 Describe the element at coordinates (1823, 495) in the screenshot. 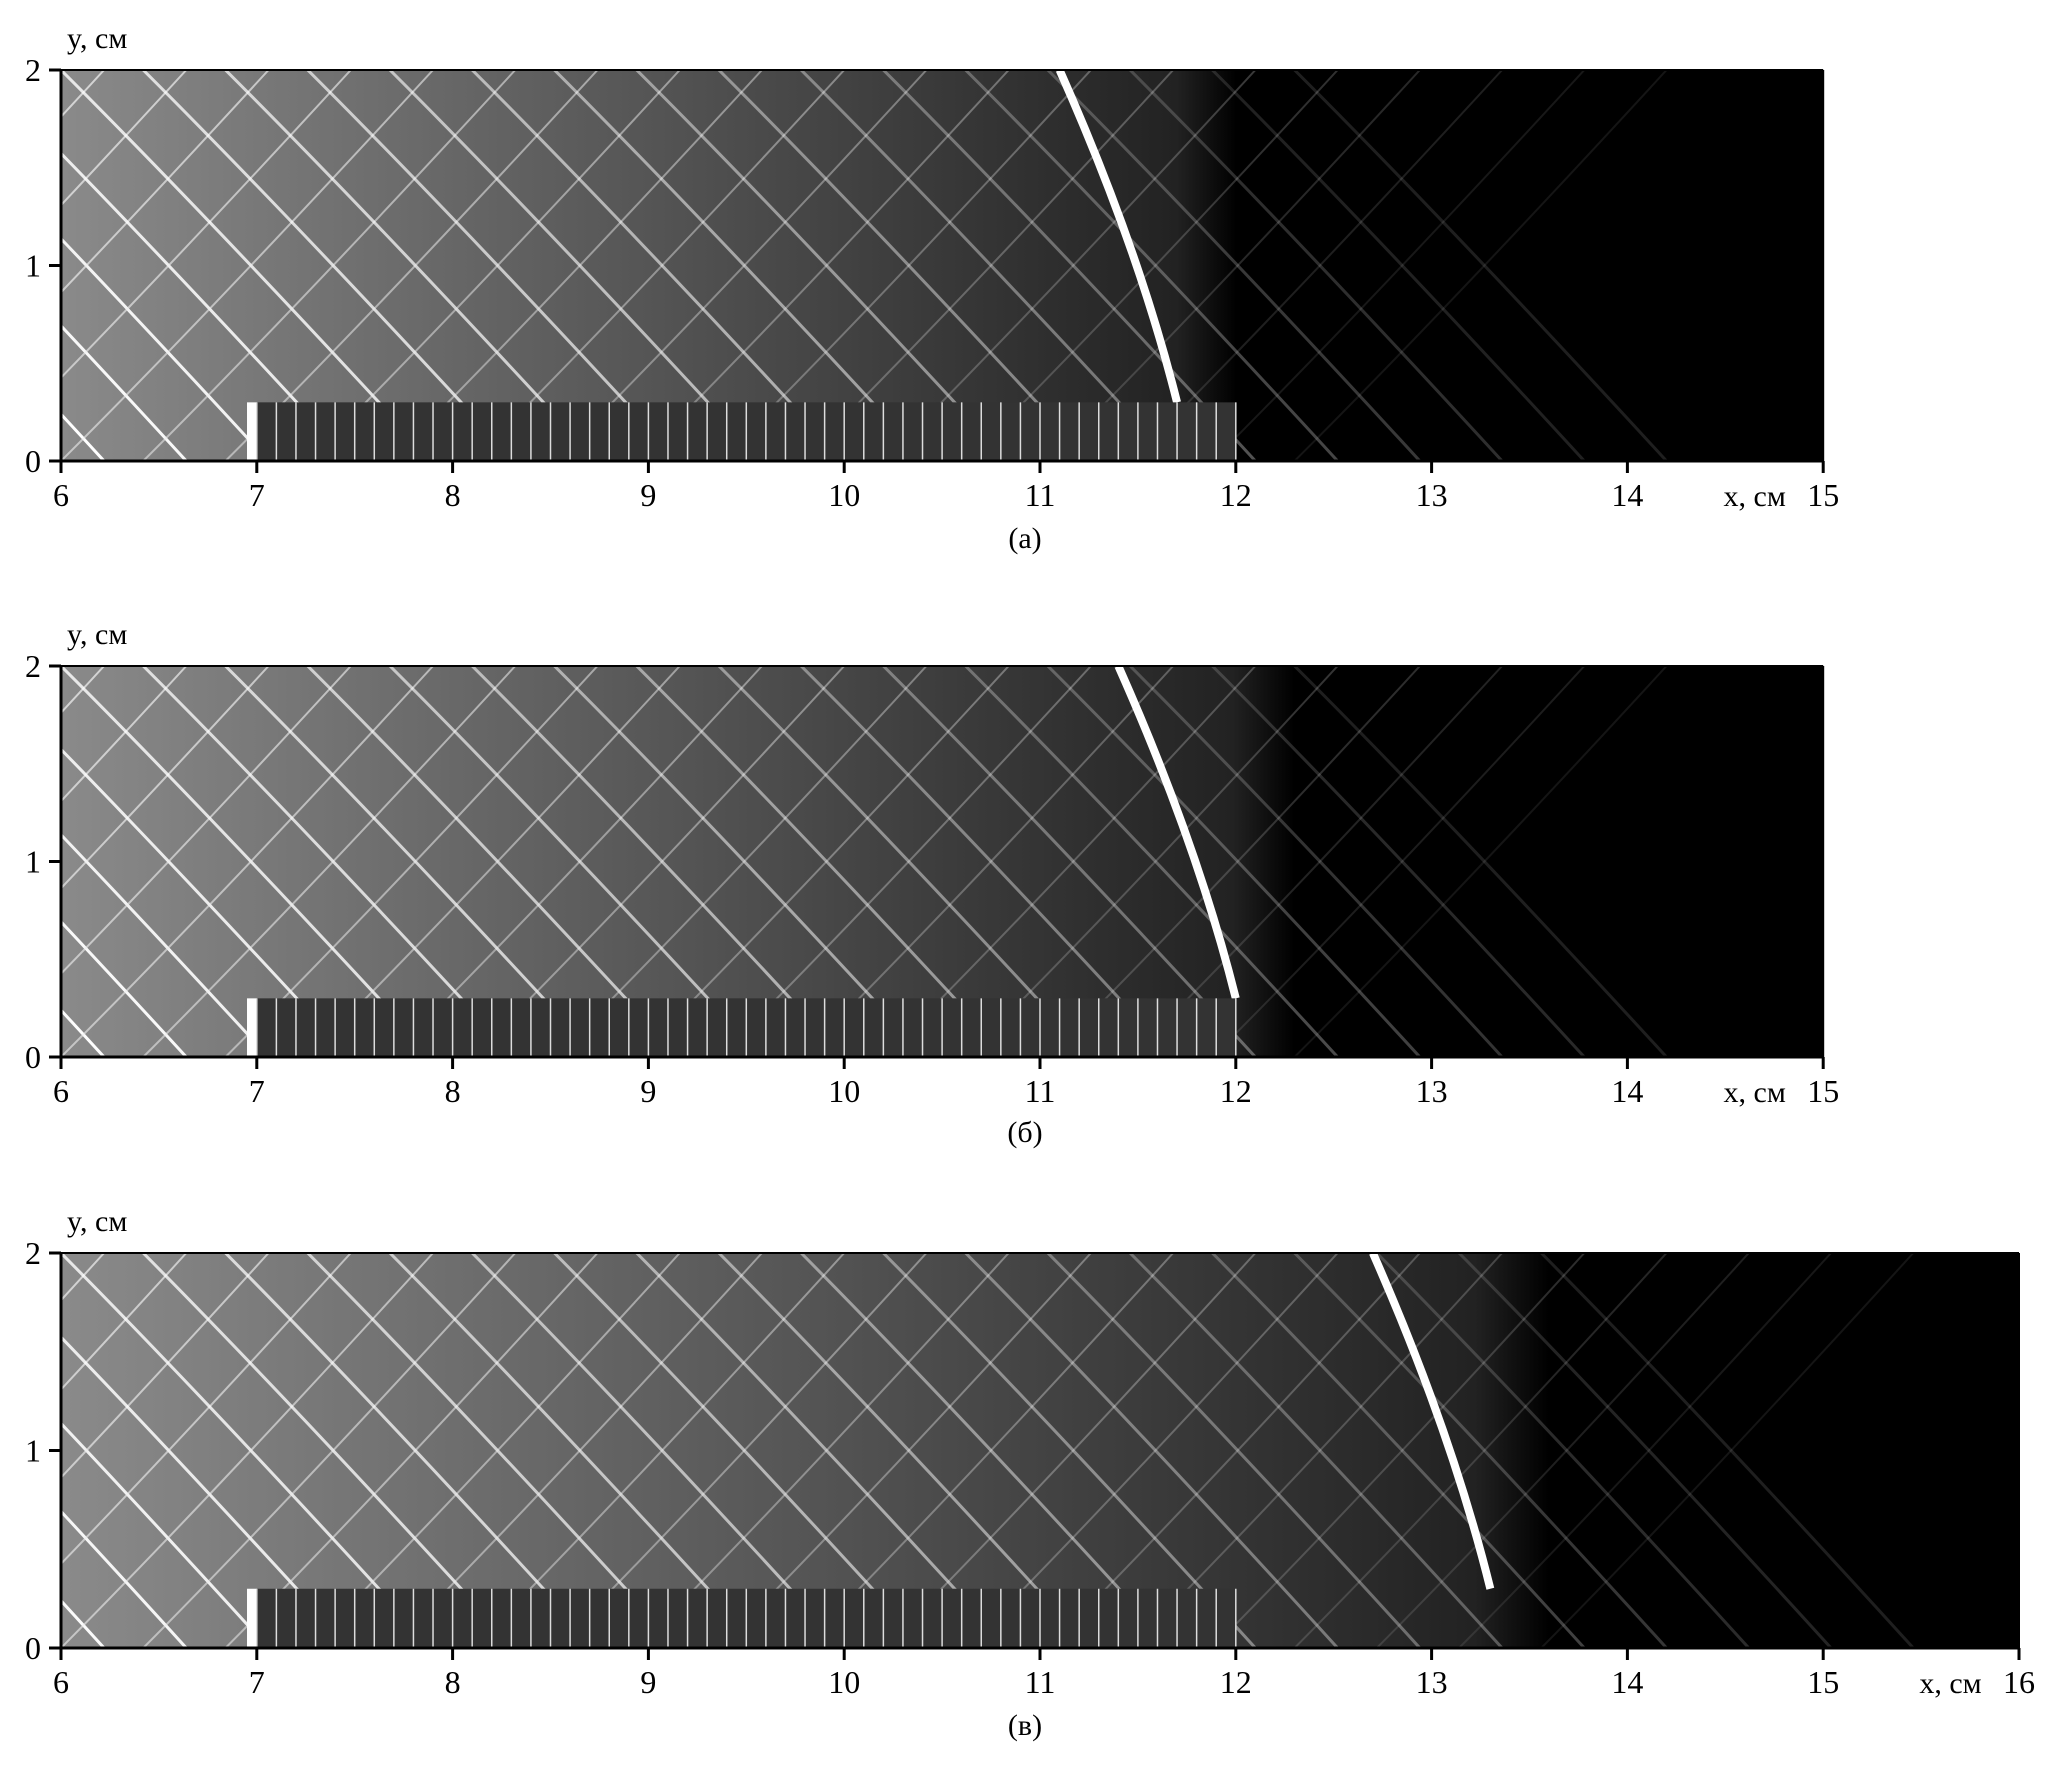

I see `x-tick-label: 15` at that location.